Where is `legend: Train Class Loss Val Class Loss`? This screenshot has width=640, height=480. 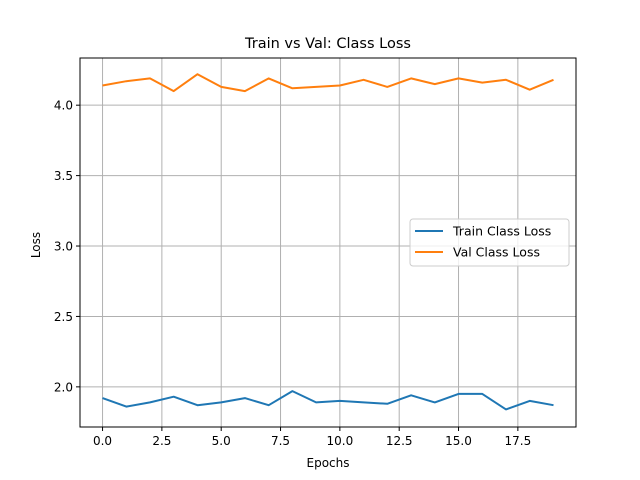 legend: Train Class Loss Val Class Loss is located at coordinates (489, 242).